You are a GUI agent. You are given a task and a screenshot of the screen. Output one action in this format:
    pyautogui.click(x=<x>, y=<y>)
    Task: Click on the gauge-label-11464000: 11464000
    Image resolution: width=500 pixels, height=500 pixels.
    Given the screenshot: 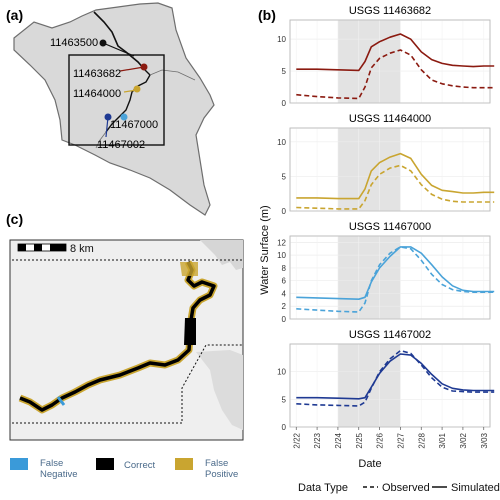 What is the action you would take?
    pyautogui.click(x=97, y=94)
    